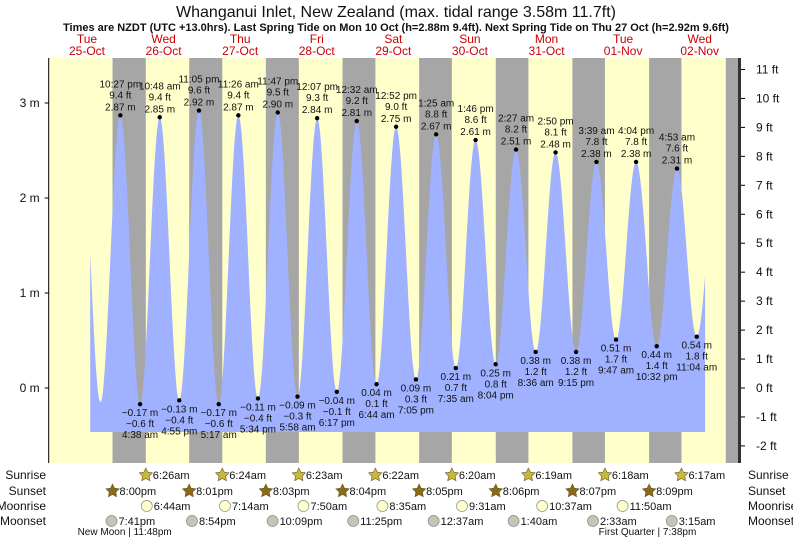 Image resolution: width=793 pixels, height=539 pixels. Describe the element at coordinates (456, 388) in the screenshot. I see `tide-height-ft: 0.7 ft` at that location.